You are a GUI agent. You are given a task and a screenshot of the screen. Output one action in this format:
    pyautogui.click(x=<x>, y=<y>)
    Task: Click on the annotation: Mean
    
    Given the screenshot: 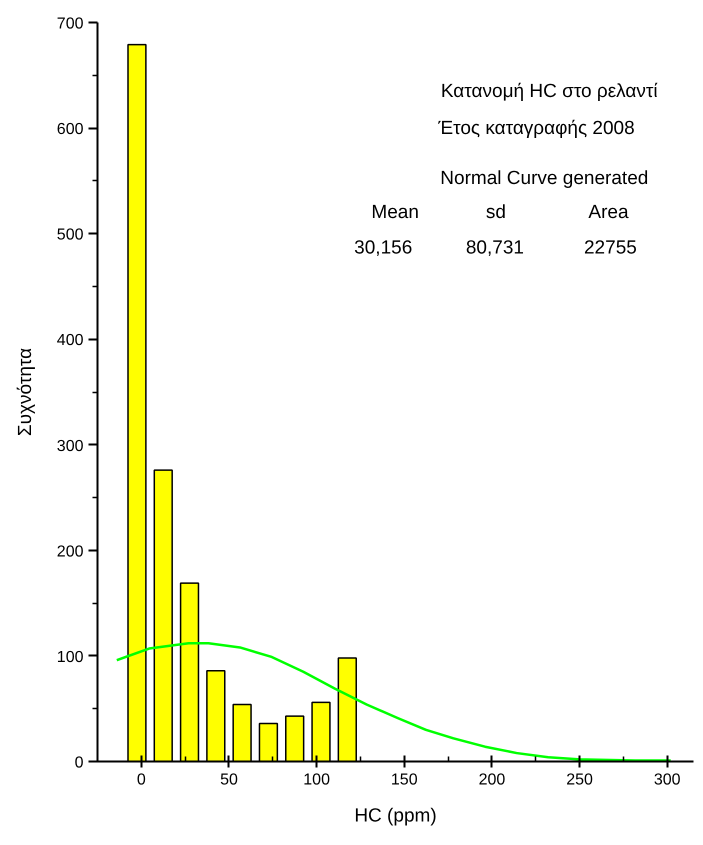 What is the action you would take?
    pyautogui.click(x=395, y=213)
    